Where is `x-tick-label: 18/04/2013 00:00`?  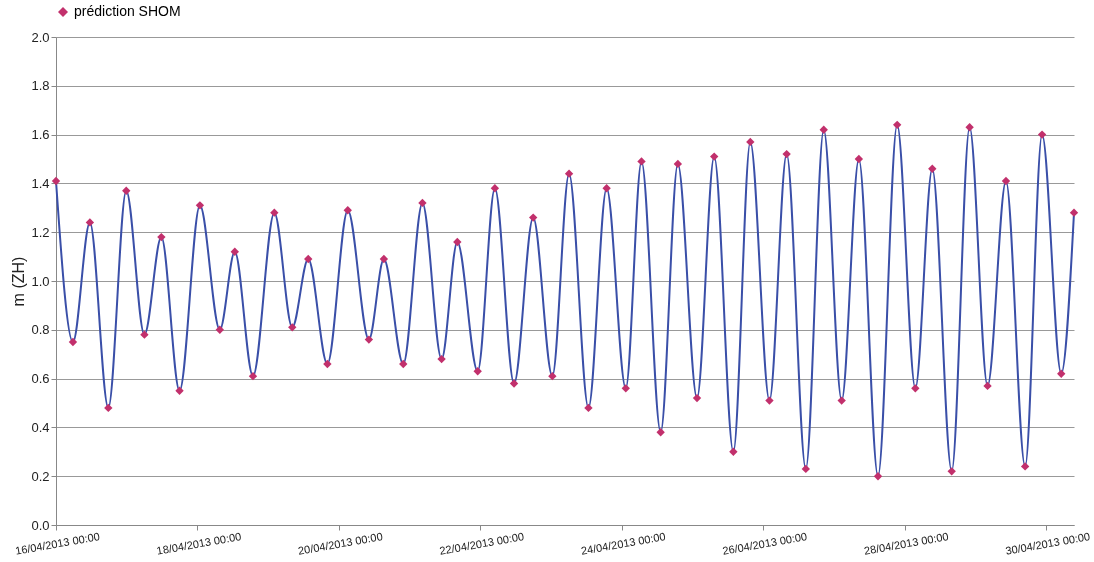
x-tick-label: 18/04/2013 00:00 is located at coordinates (199, 543).